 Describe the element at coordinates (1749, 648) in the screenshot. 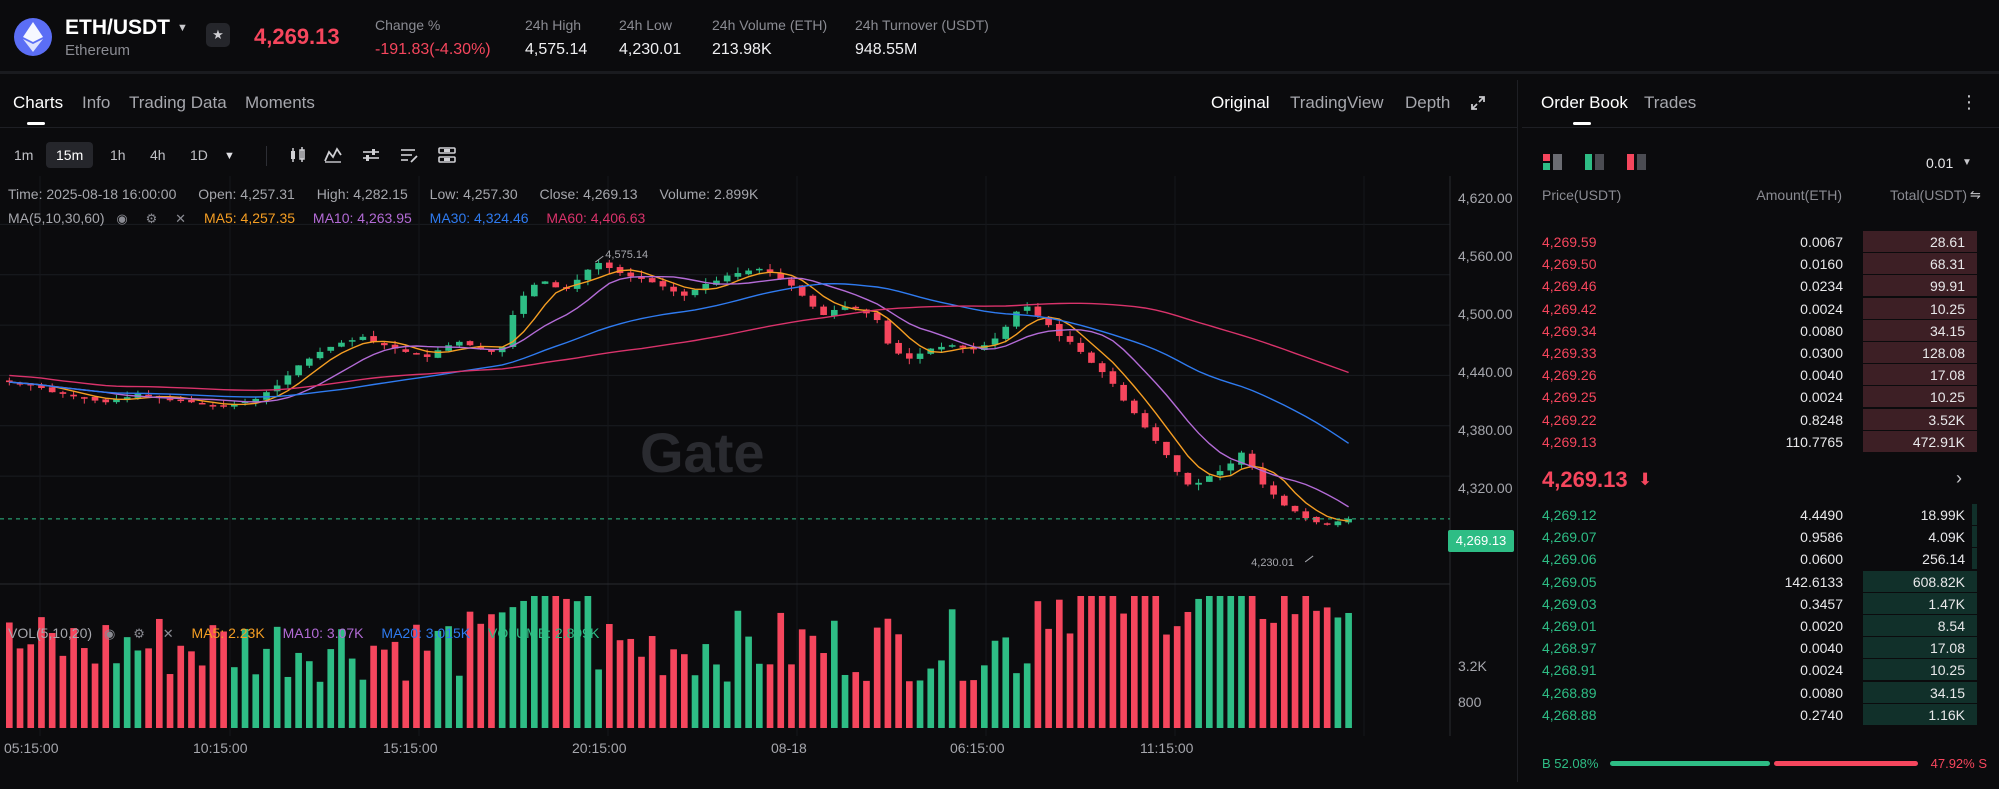

I see `bid-row: 4,268.97 0.0040 17.08` at that location.